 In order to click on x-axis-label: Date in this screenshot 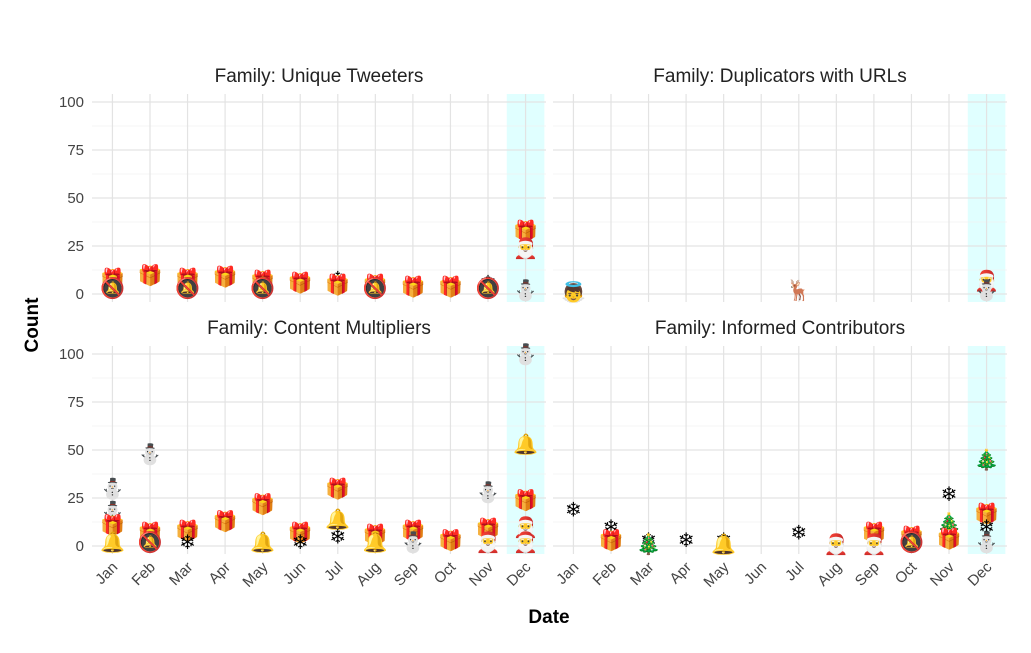, I will do `click(548, 617)`.